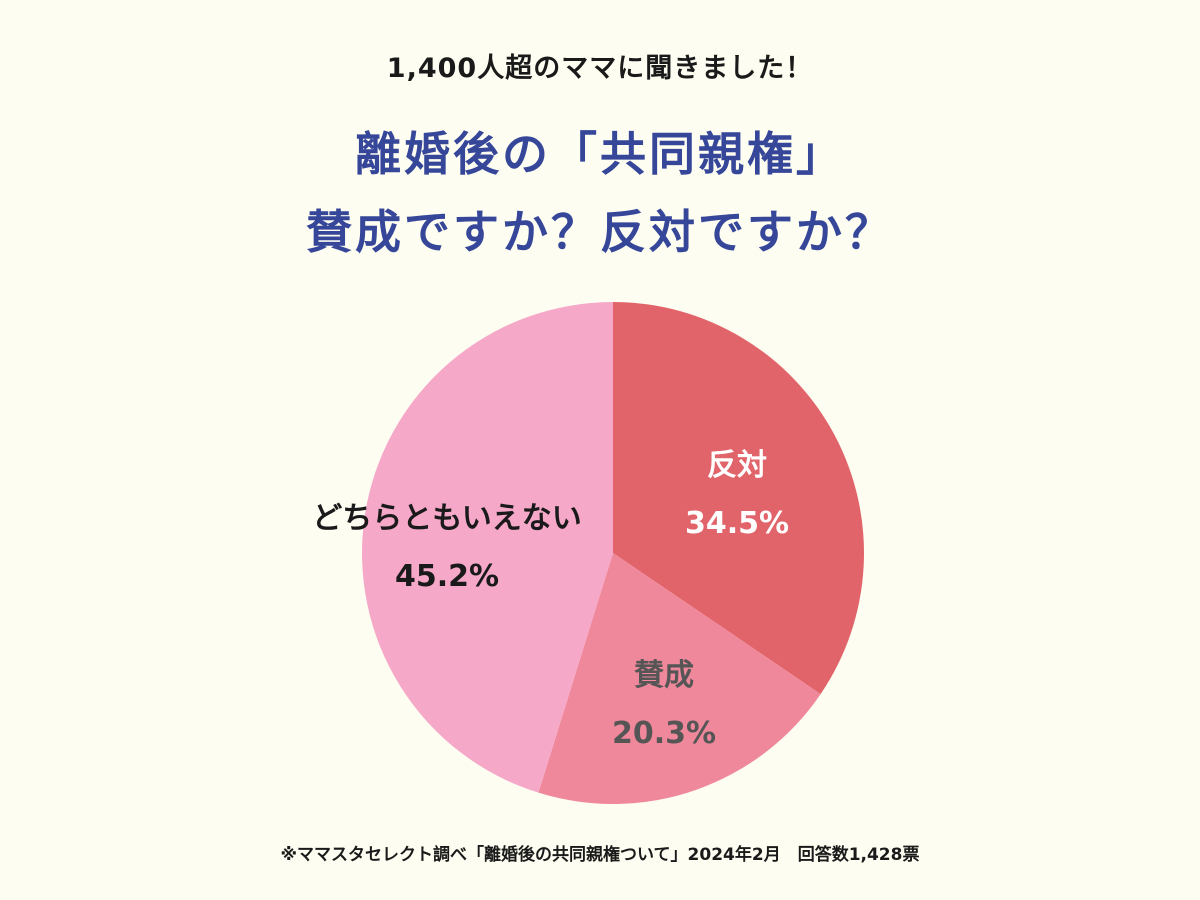 This screenshot has height=900, width=1200. What do you see at coordinates (664, 733) in the screenshot?
I see `slice-value-label: 20.3%` at bounding box center [664, 733].